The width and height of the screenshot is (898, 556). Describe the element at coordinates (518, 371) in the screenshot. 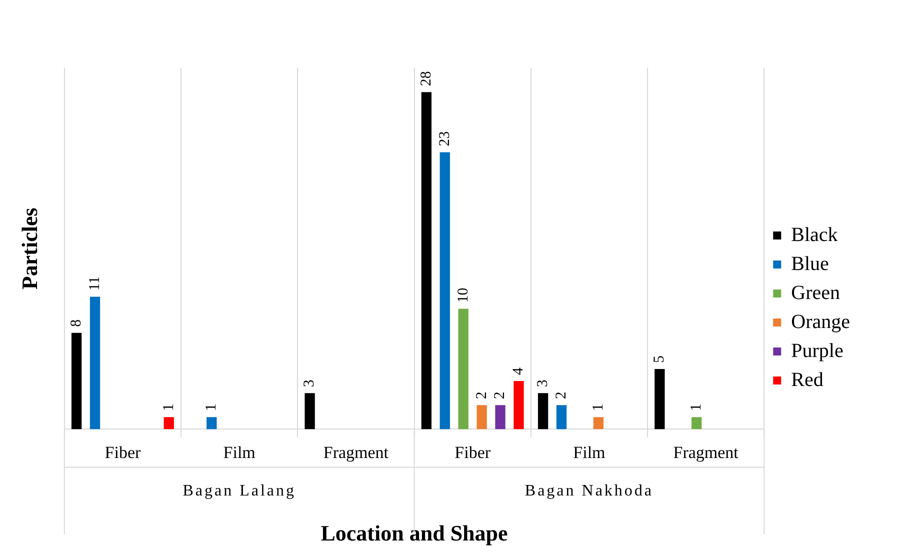

I see `data-label: 4` at that location.